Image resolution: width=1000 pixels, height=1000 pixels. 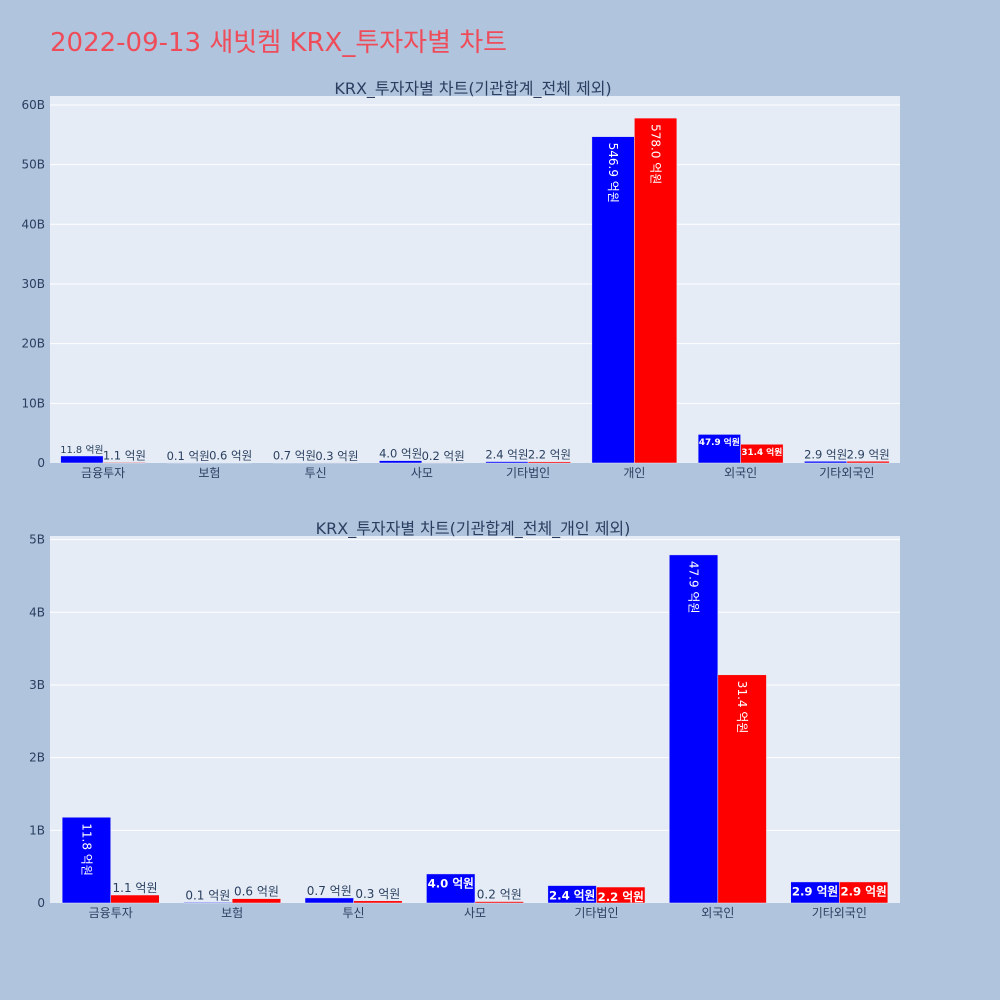 I want to click on y-tick-label: 4B, so click(x=37, y=612).